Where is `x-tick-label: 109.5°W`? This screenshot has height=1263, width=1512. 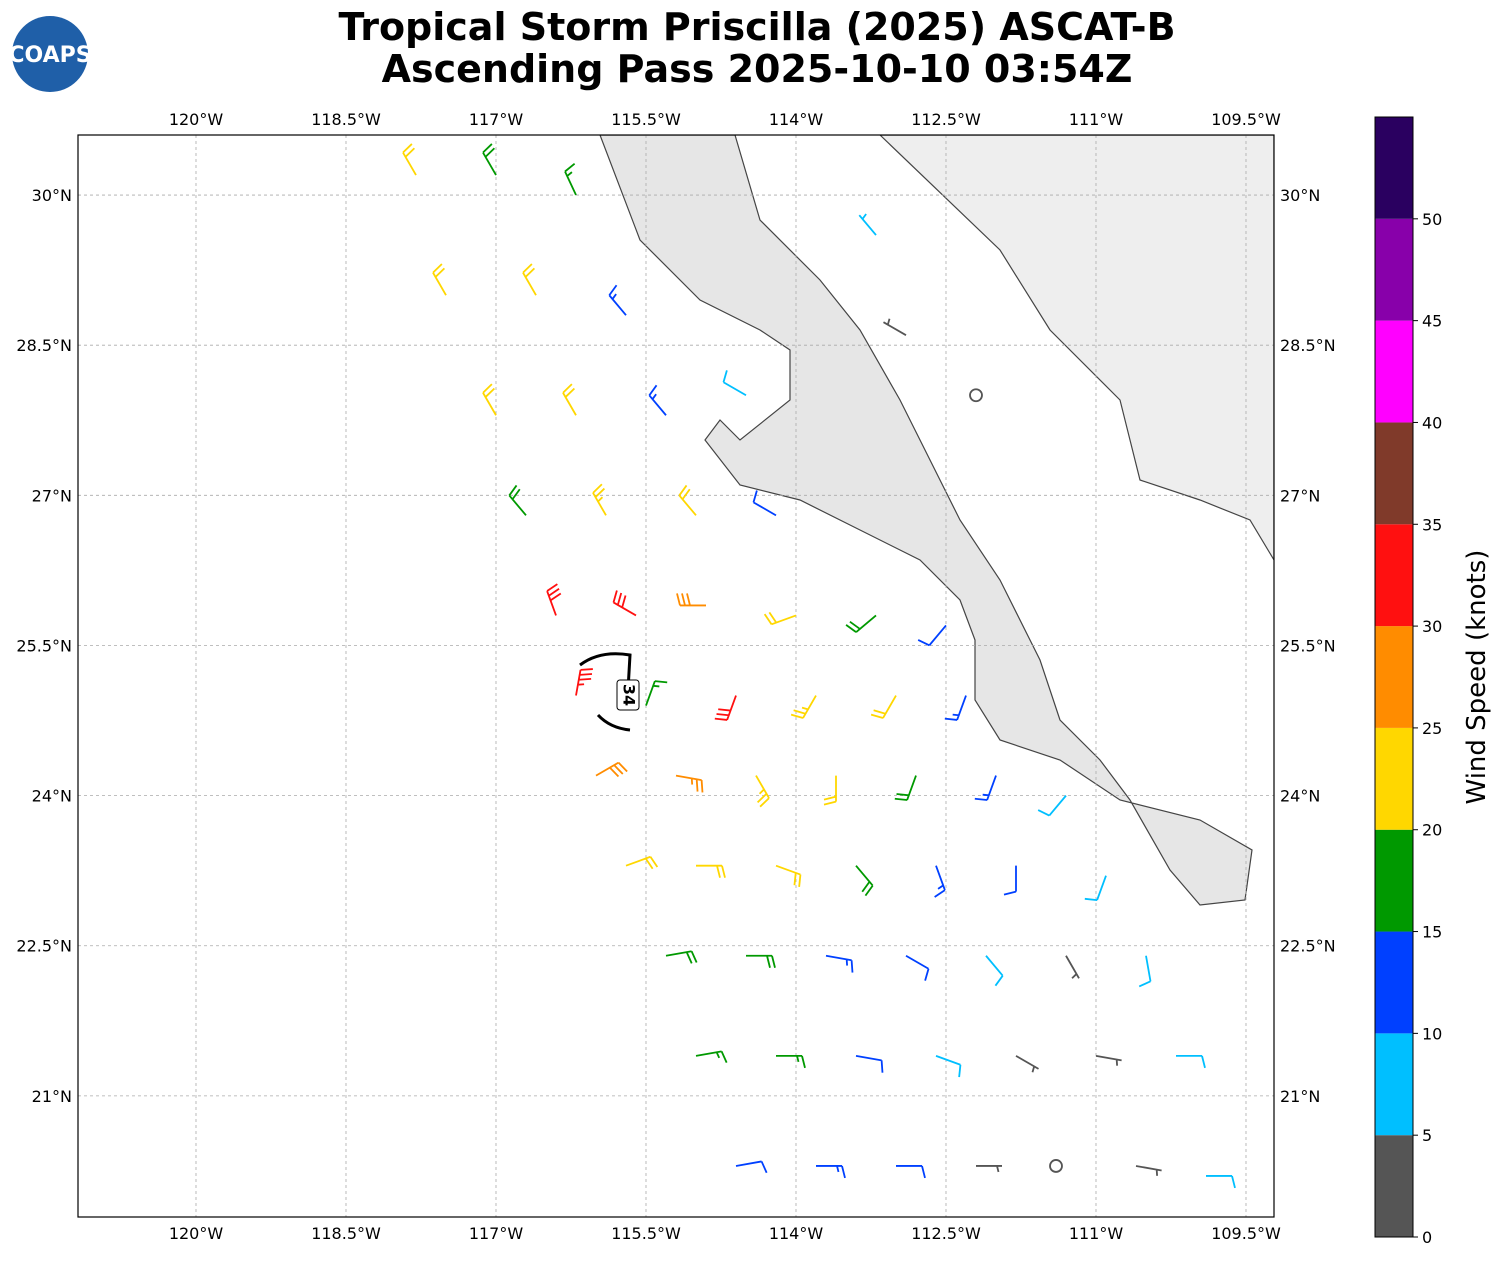
x-tick-label: 109.5°W is located at coordinates (1246, 1233).